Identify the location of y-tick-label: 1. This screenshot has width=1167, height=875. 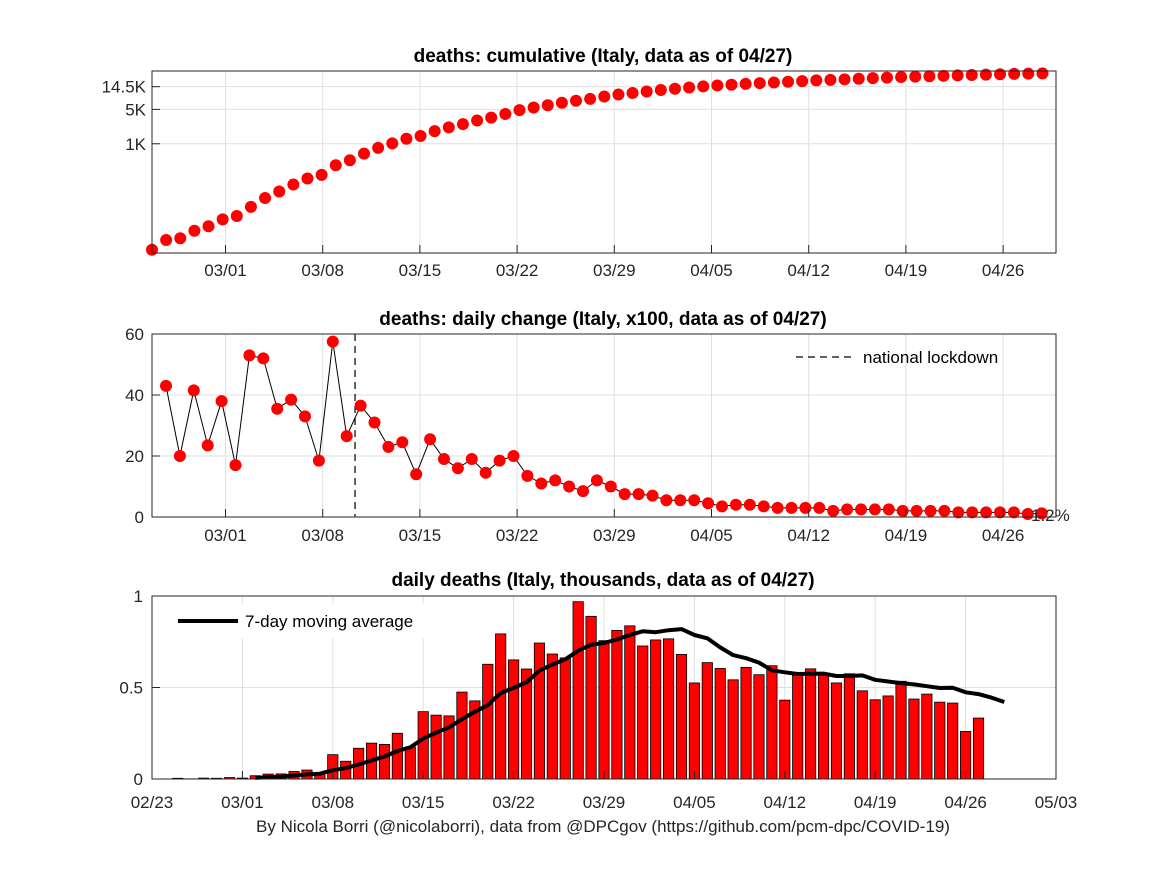
(138, 596).